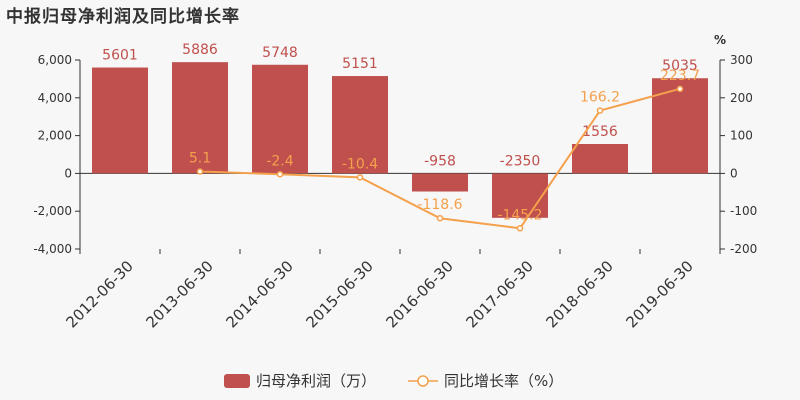 Image resolution: width=800 pixels, height=400 pixels. I want to click on chart-title: 中报归母净利润及同比增长率, so click(123, 17).